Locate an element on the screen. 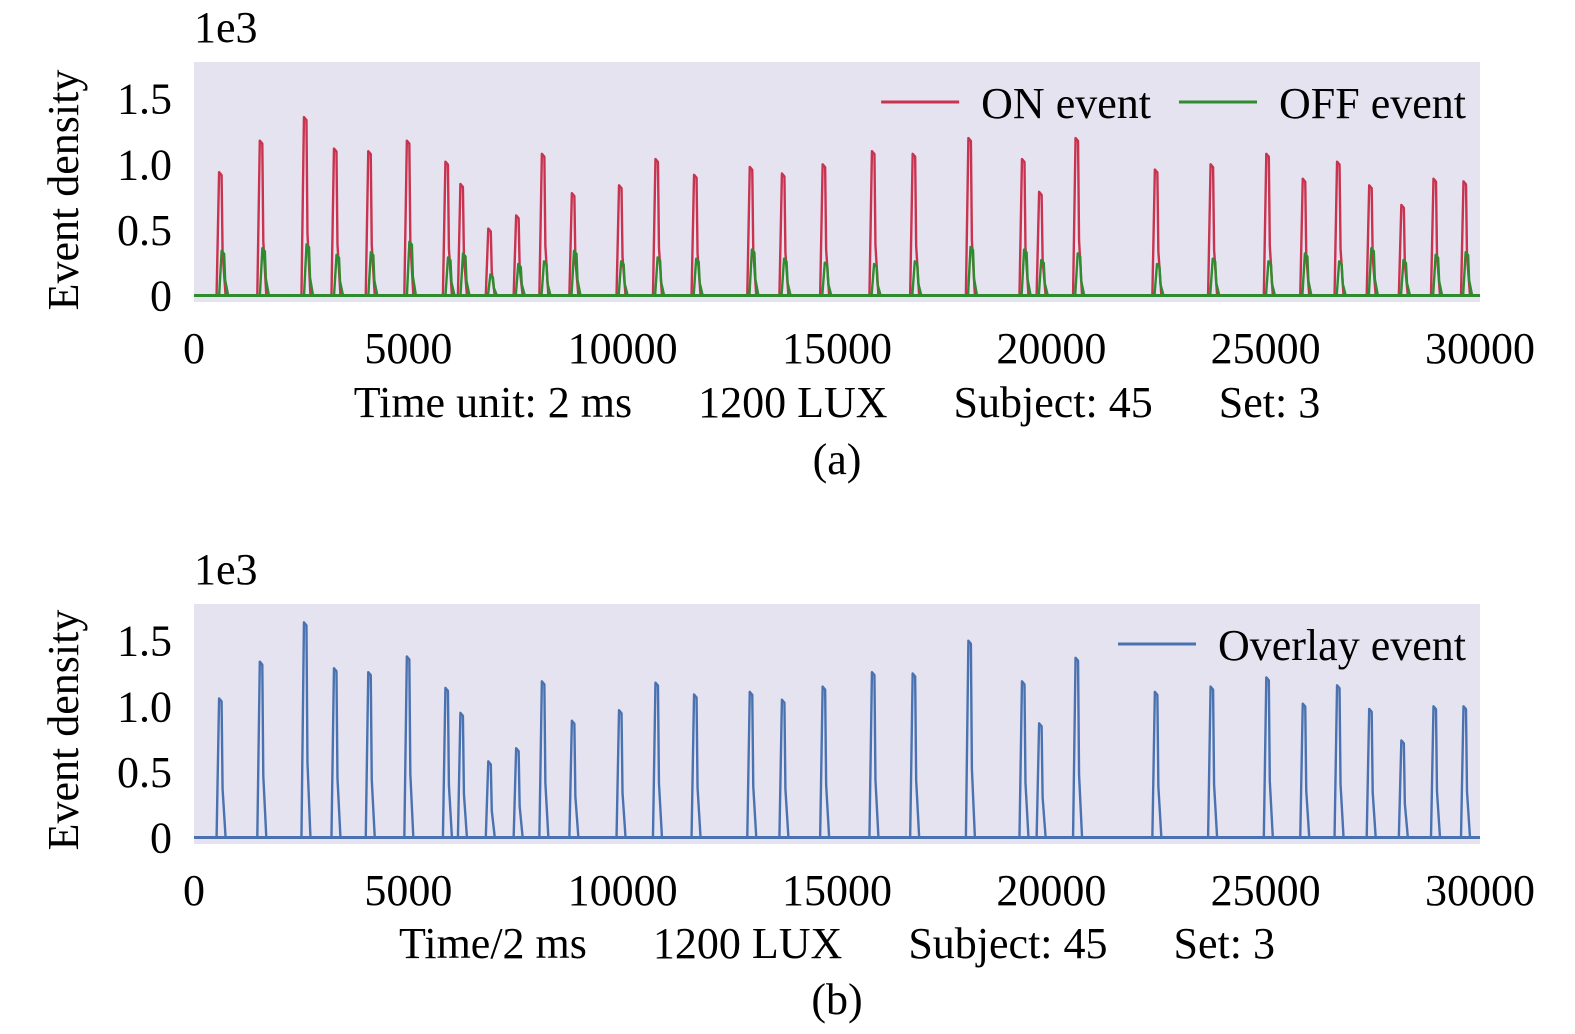  series-off-event is located at coordinates (837, 268).